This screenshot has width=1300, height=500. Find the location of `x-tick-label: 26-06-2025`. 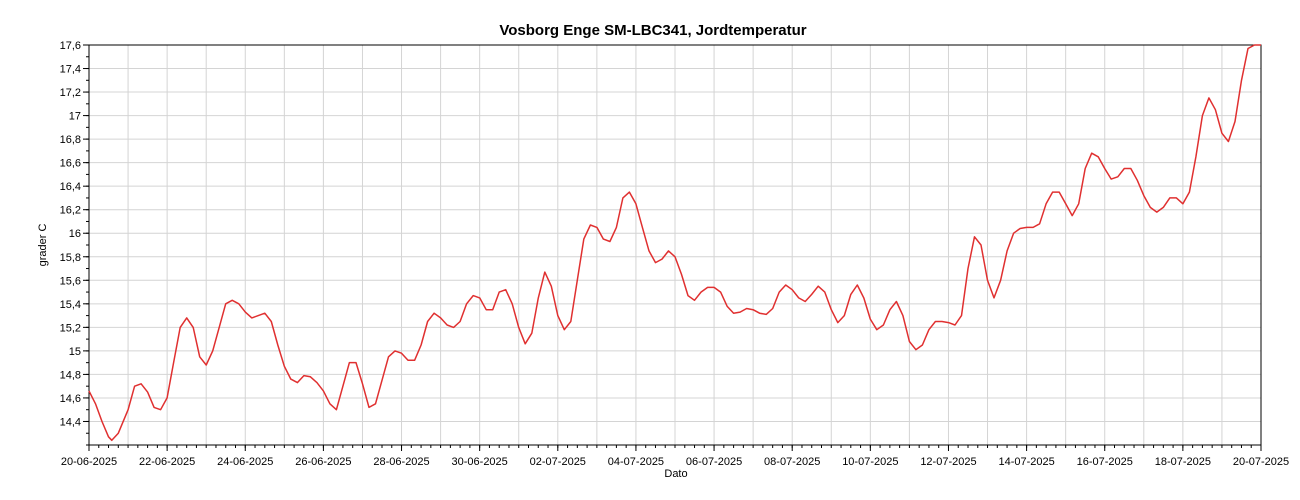

x-tick-label: 26-06-2025 is located at coordinates (323, 462).